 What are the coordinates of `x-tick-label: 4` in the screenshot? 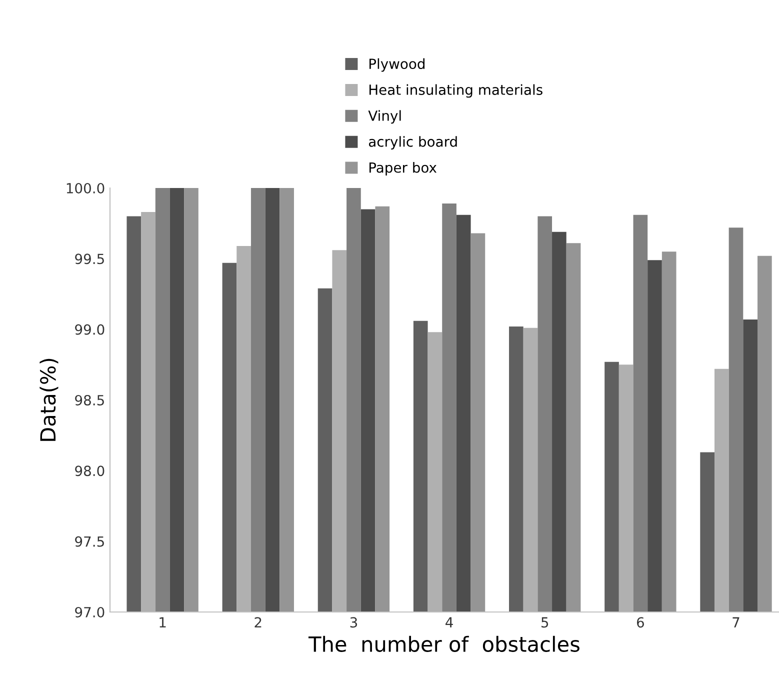 It's located at (449, 622).